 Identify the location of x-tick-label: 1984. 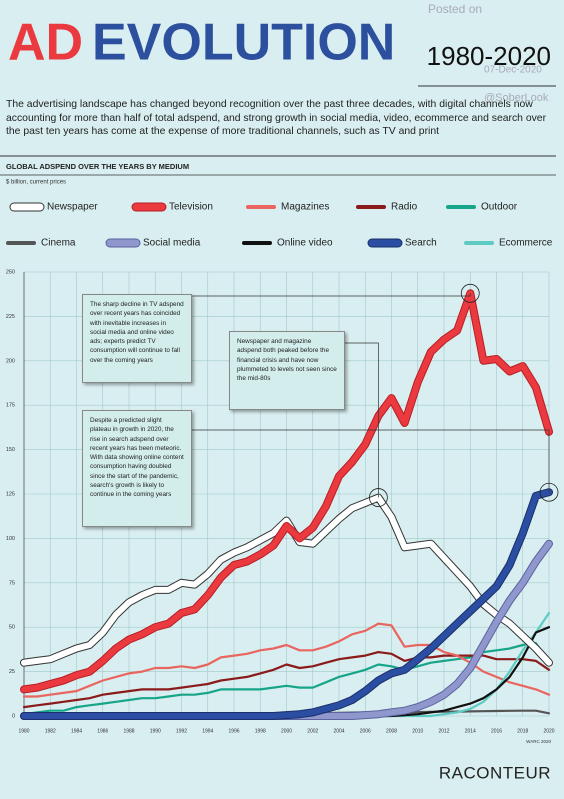
(76, 731).